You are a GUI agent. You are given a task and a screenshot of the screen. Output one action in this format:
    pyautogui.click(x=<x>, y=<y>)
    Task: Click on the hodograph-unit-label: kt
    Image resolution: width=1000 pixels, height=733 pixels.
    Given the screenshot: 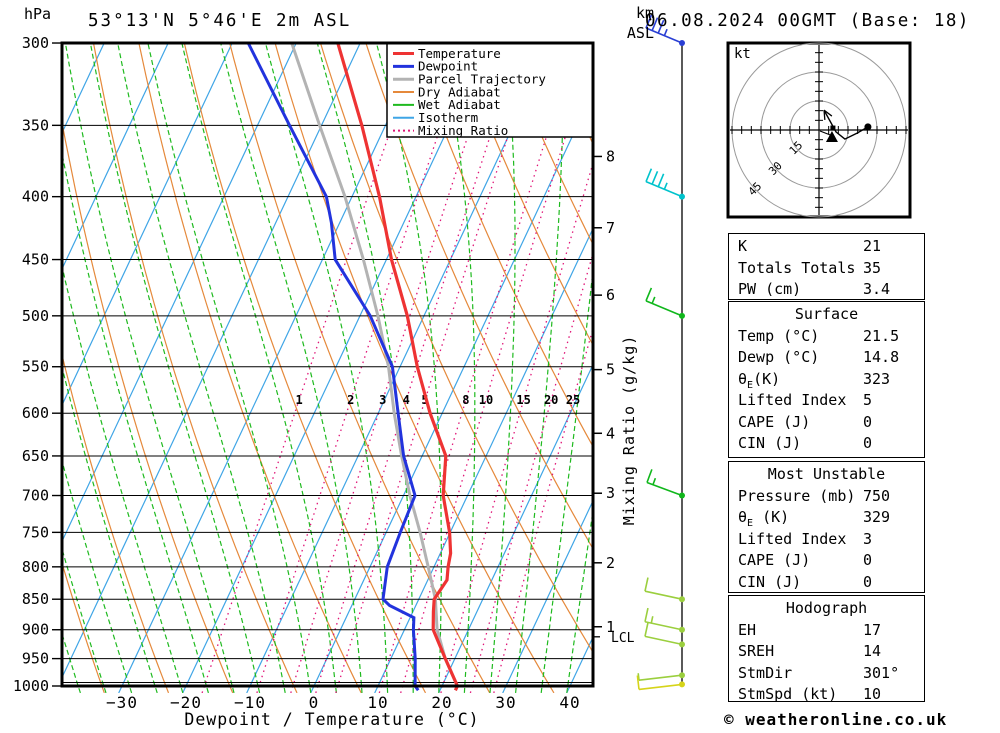 What is the action you would take?
    pyautogui.click(x=742, y=54)
    